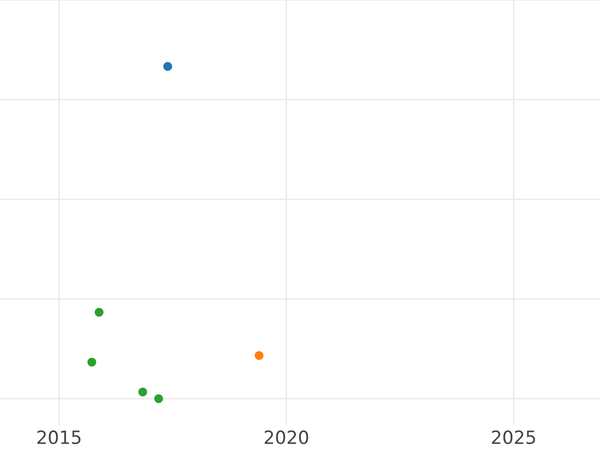  What do you see at coordinates (58, 437) in the screenshot?
I see `x-tick-label: 2015` at bounding box center [58, 437].